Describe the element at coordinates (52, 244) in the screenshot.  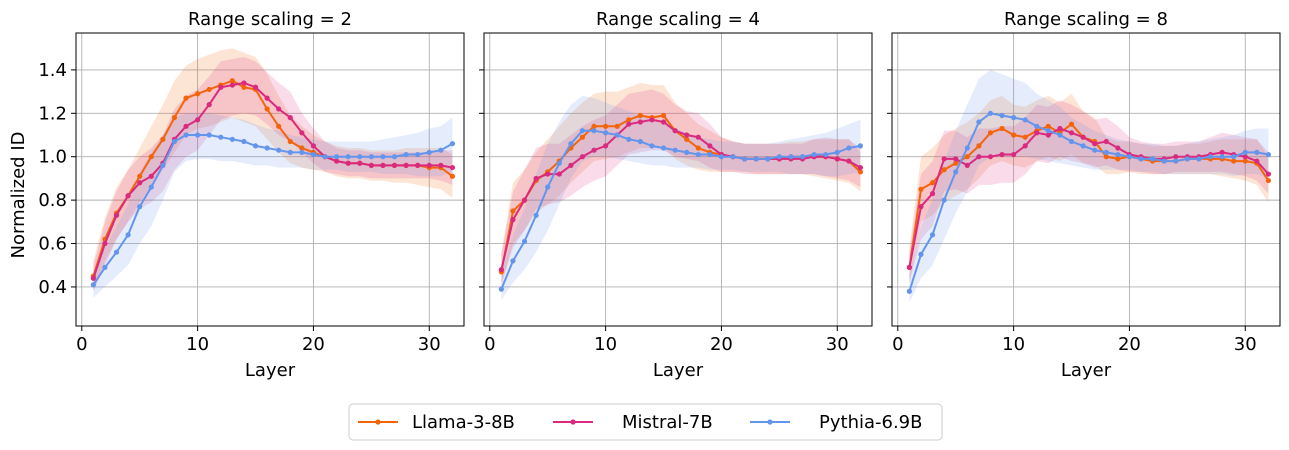
I see `y-tick-label: 0.6` at that location.